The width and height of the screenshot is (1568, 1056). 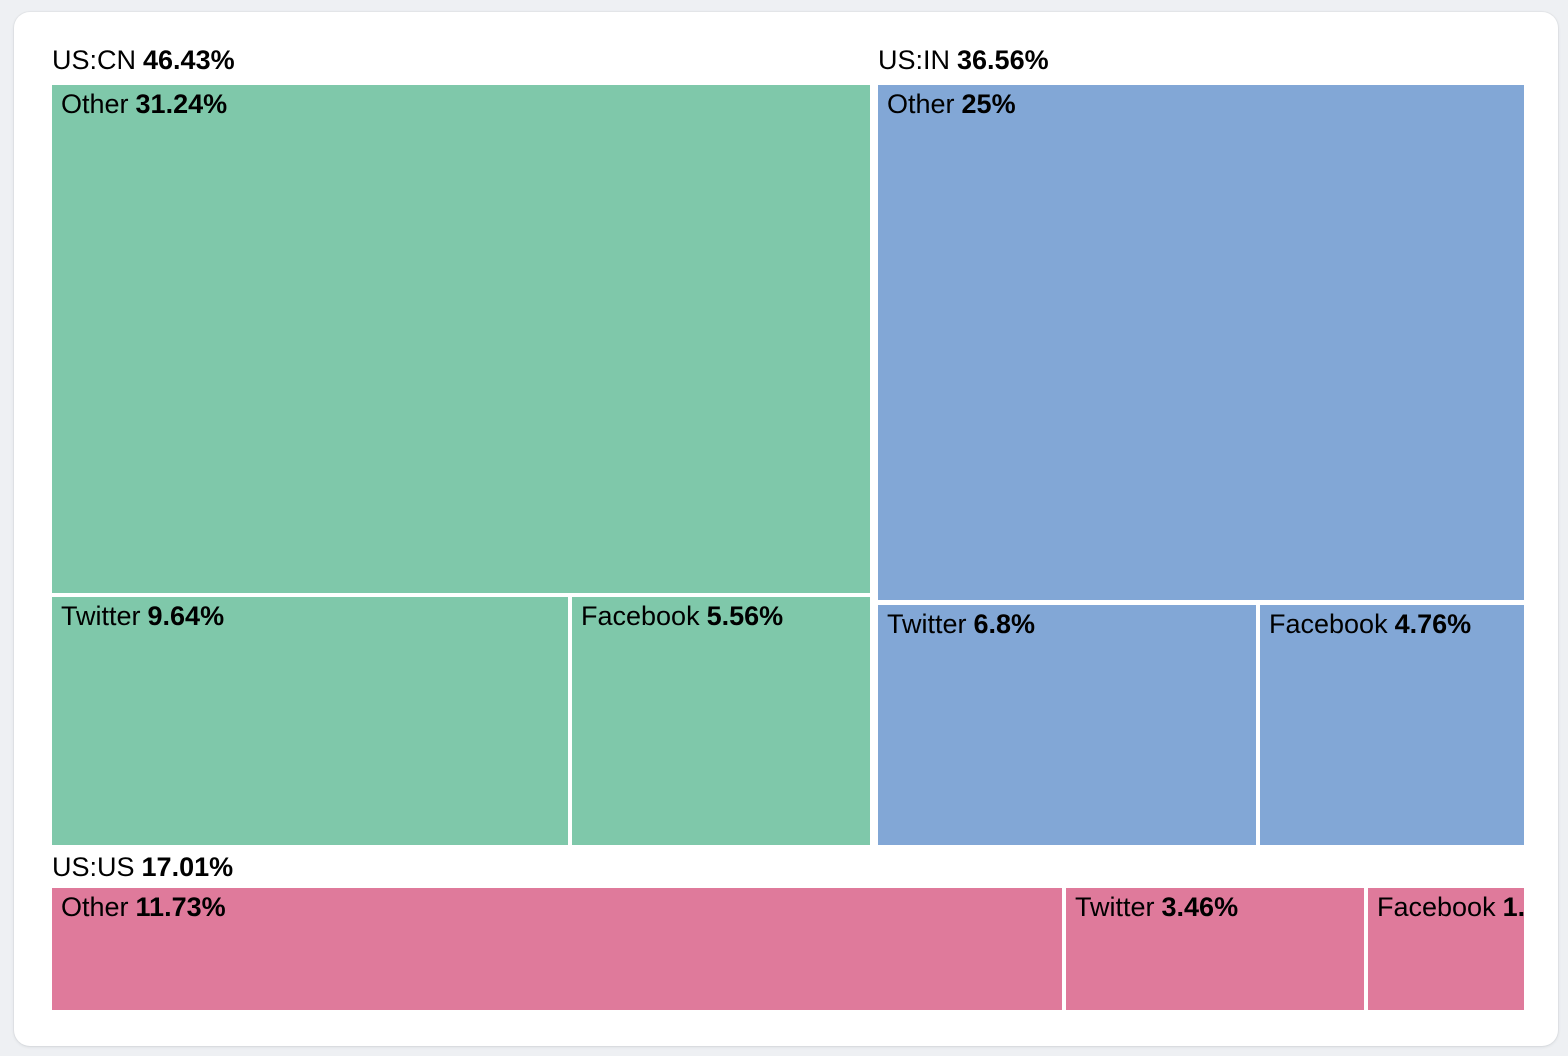 I want to click on treemap-cell-us-in-twitter: Twitter 6.8%, so click(x=1067, y=725).